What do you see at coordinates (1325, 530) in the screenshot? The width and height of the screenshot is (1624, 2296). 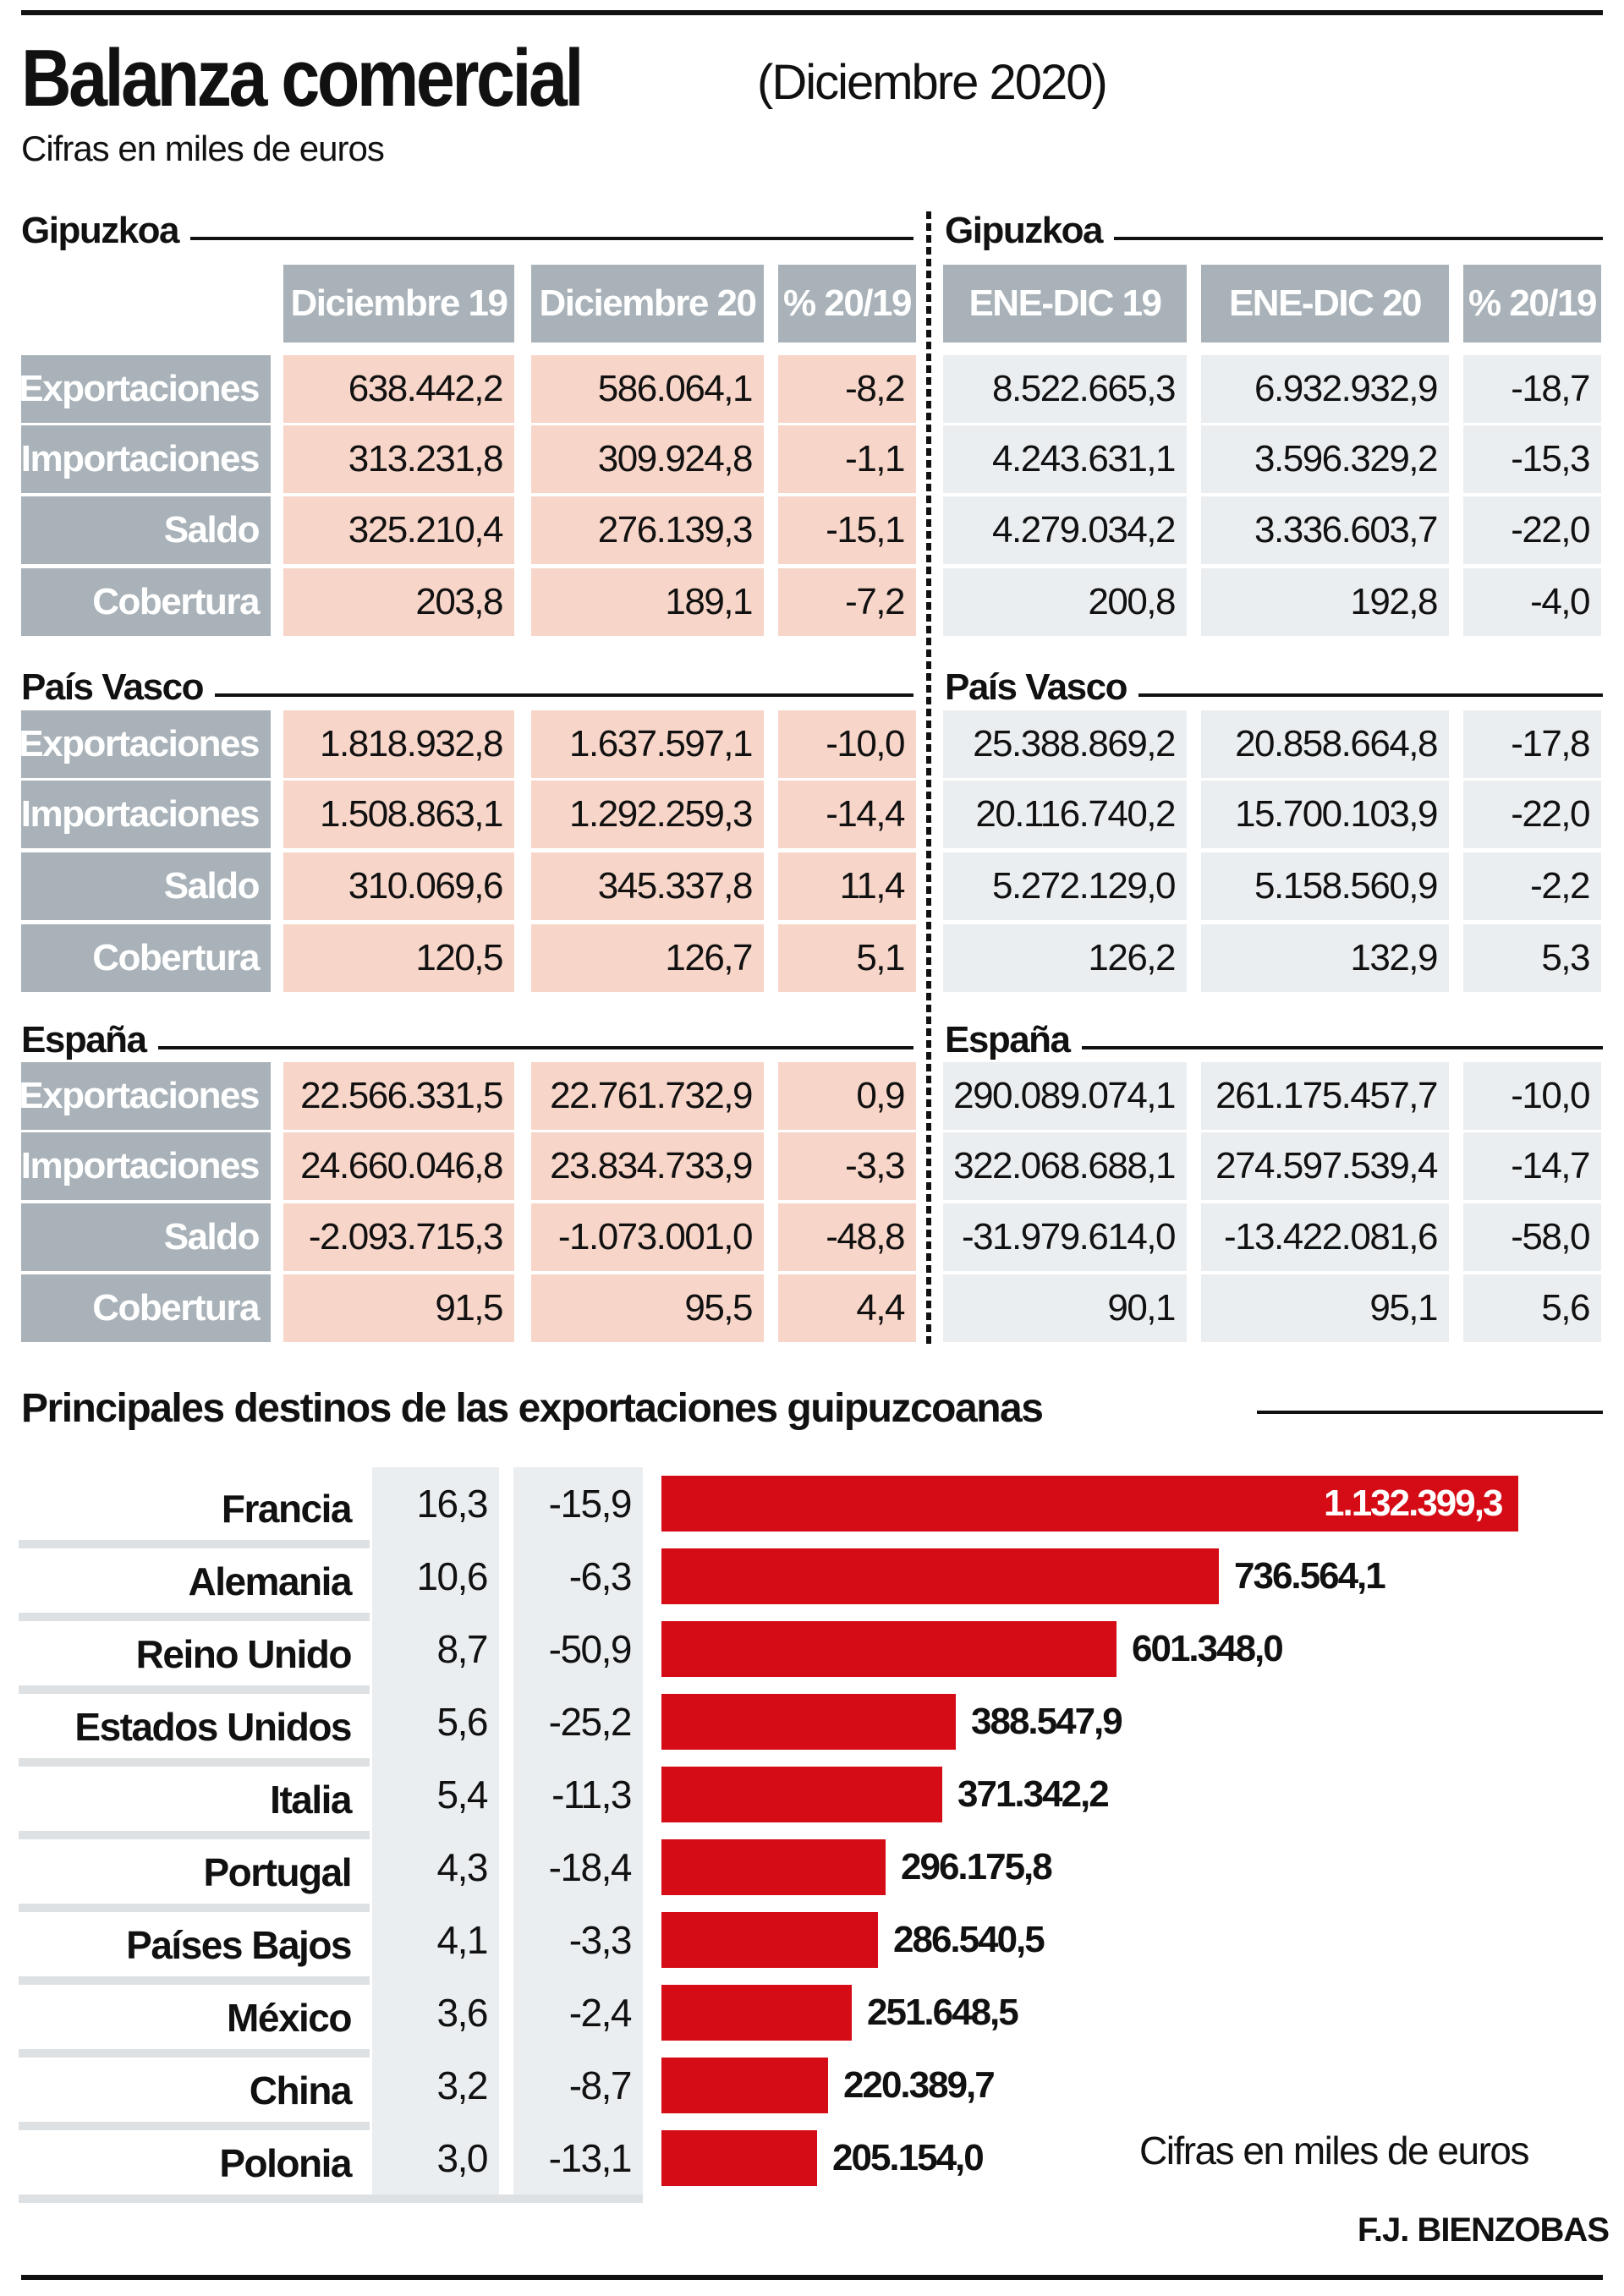 I see `ytd-value-cell: 3.336.603,7` at bounding box center [1325, 530].